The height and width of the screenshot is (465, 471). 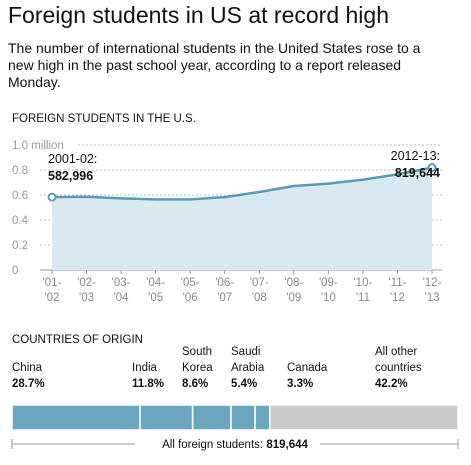 What do you see at coordinates (397, 298) in the screenshot?
I see `x-tick-label: '12` at bounding box center [397, 298].